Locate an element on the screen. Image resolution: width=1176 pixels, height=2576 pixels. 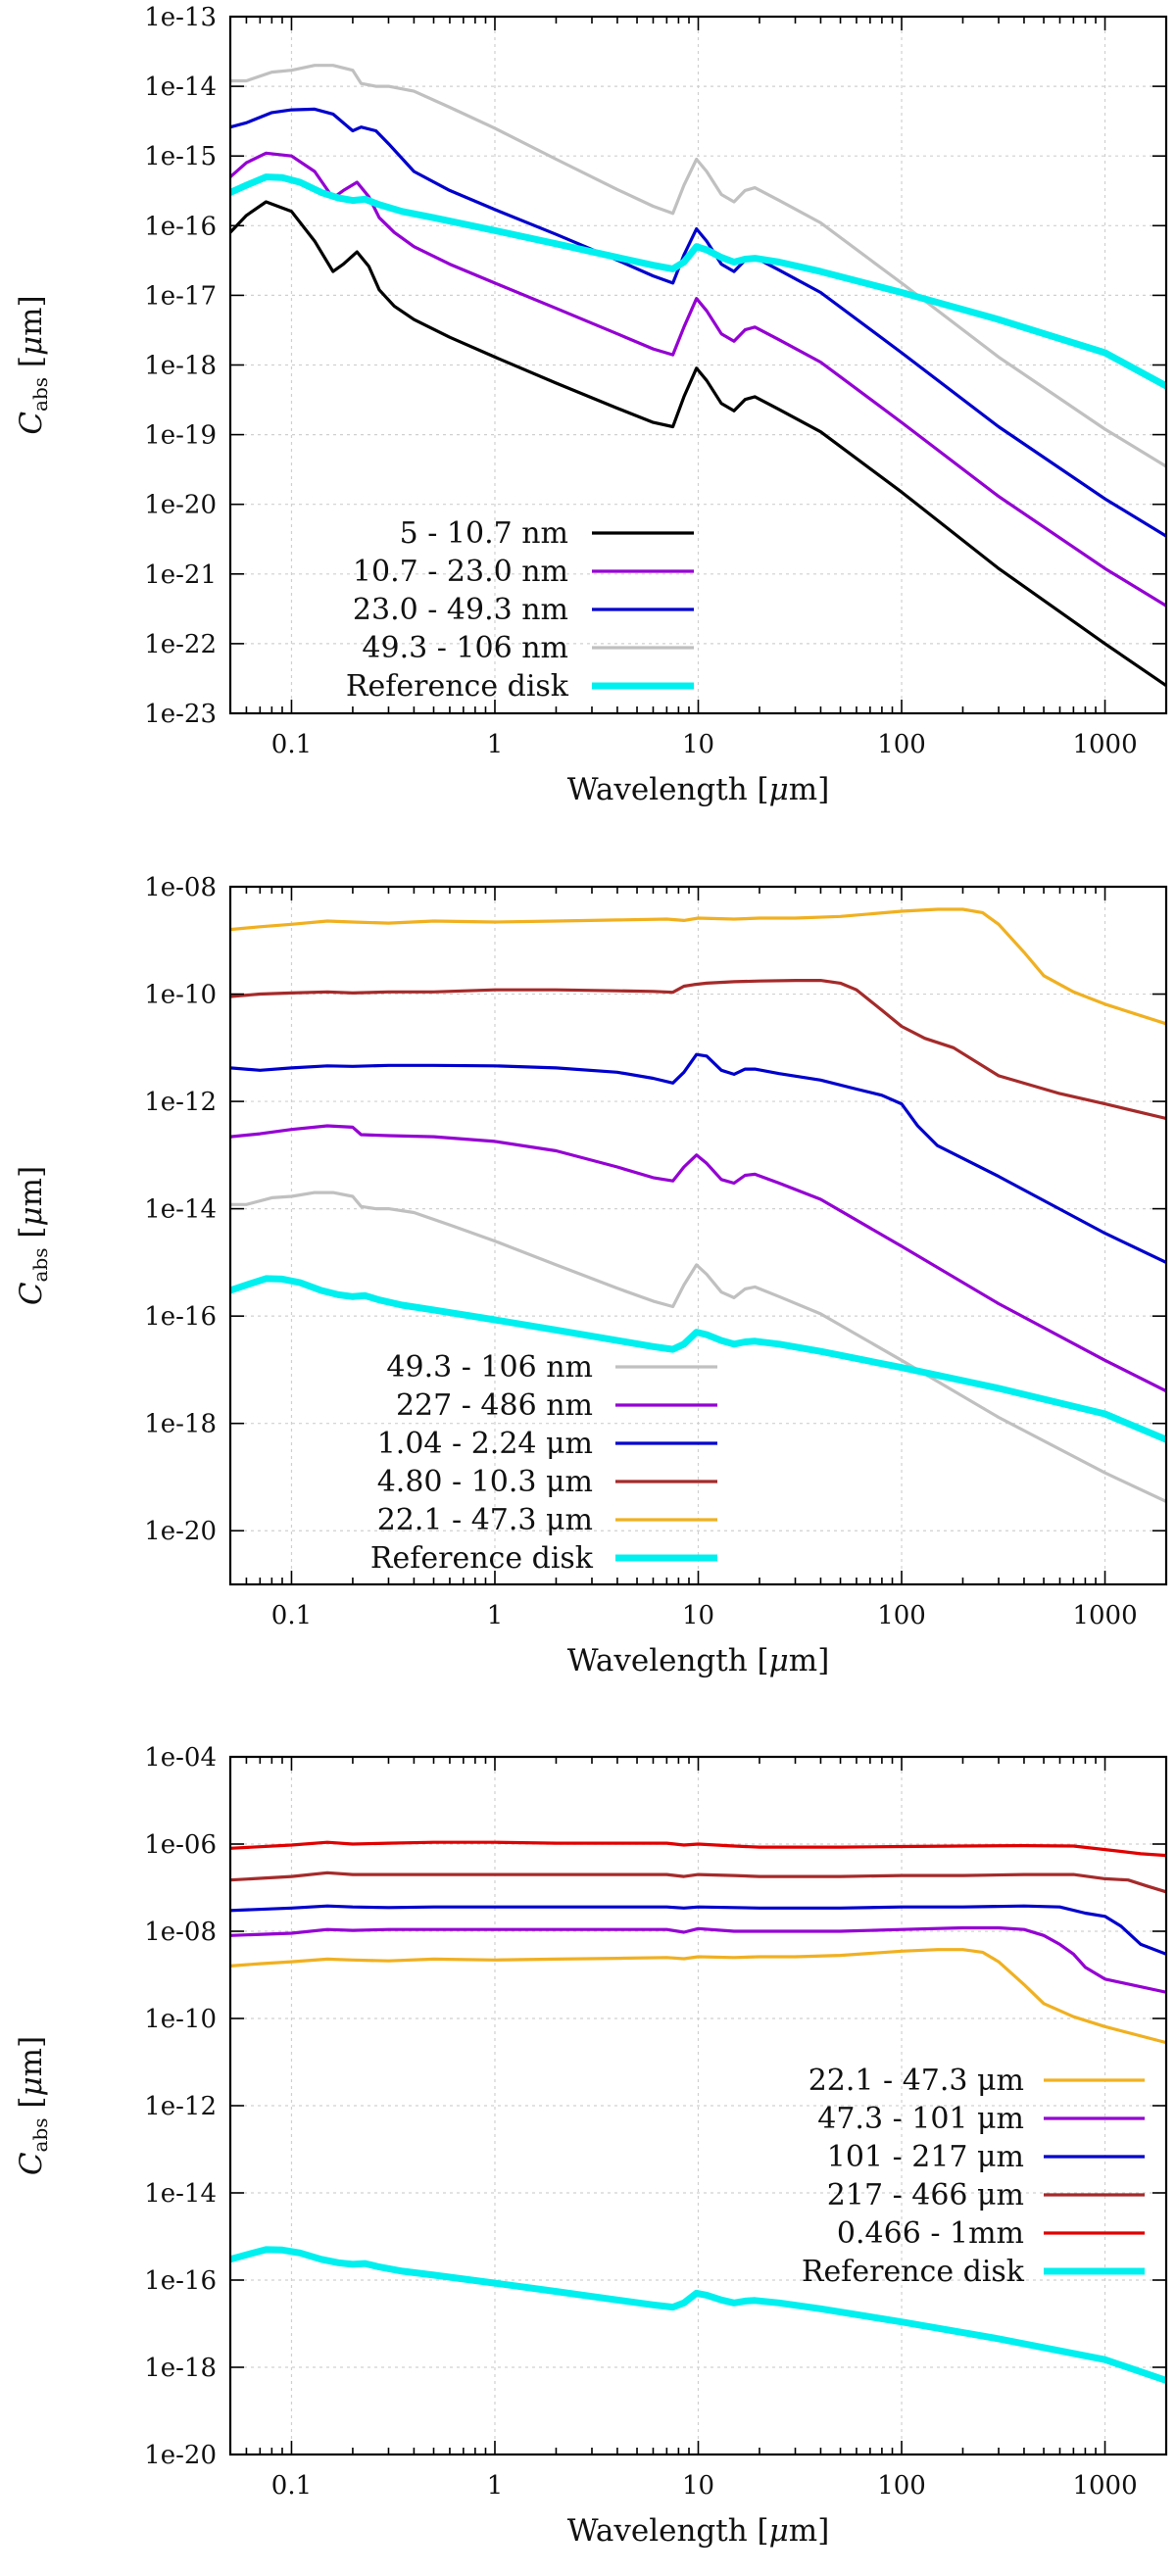
legend-label: 23.0 - 49.3 nm is located at coordinates (460, 610).